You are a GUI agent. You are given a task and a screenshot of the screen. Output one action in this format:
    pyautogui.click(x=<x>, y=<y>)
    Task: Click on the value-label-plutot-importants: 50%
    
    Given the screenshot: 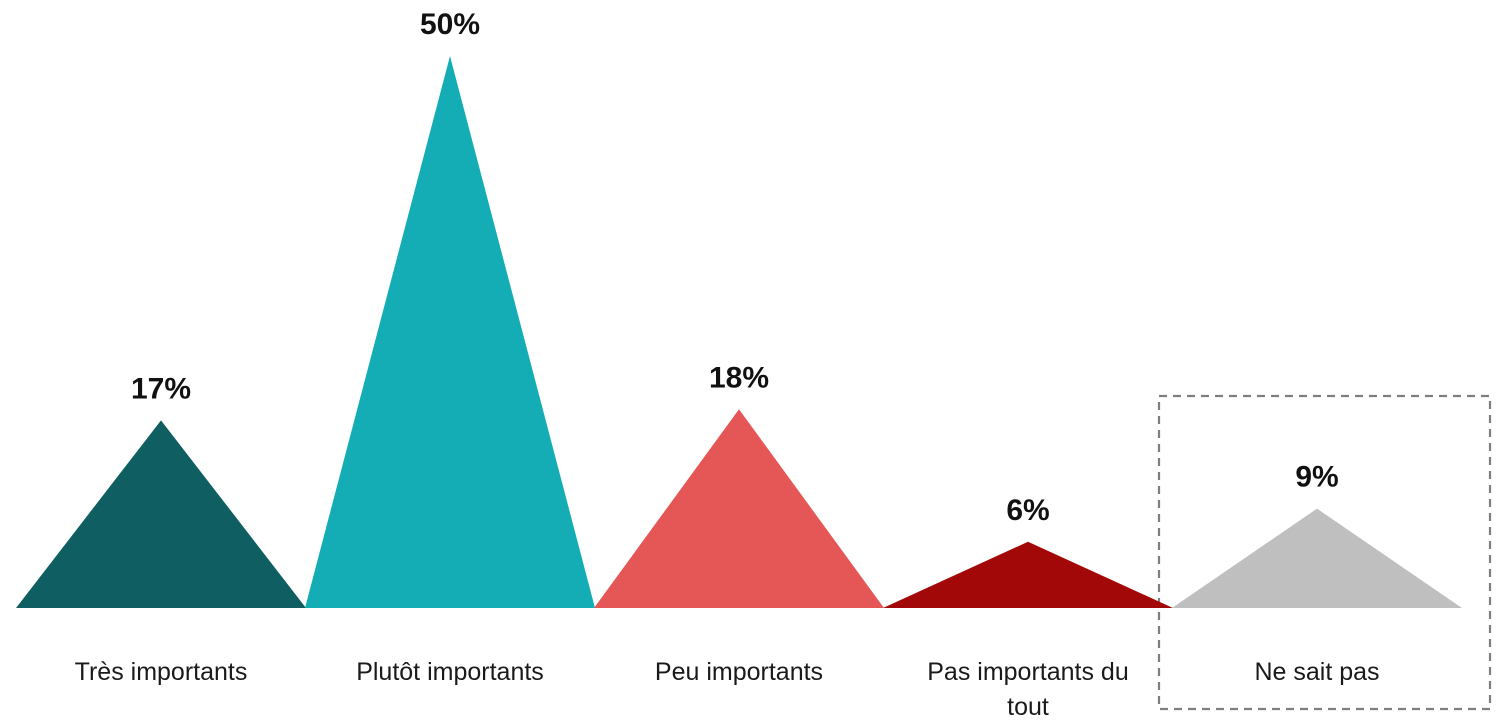 What is the action you would take?
    pyautogui.click(x=450, y=24)
    